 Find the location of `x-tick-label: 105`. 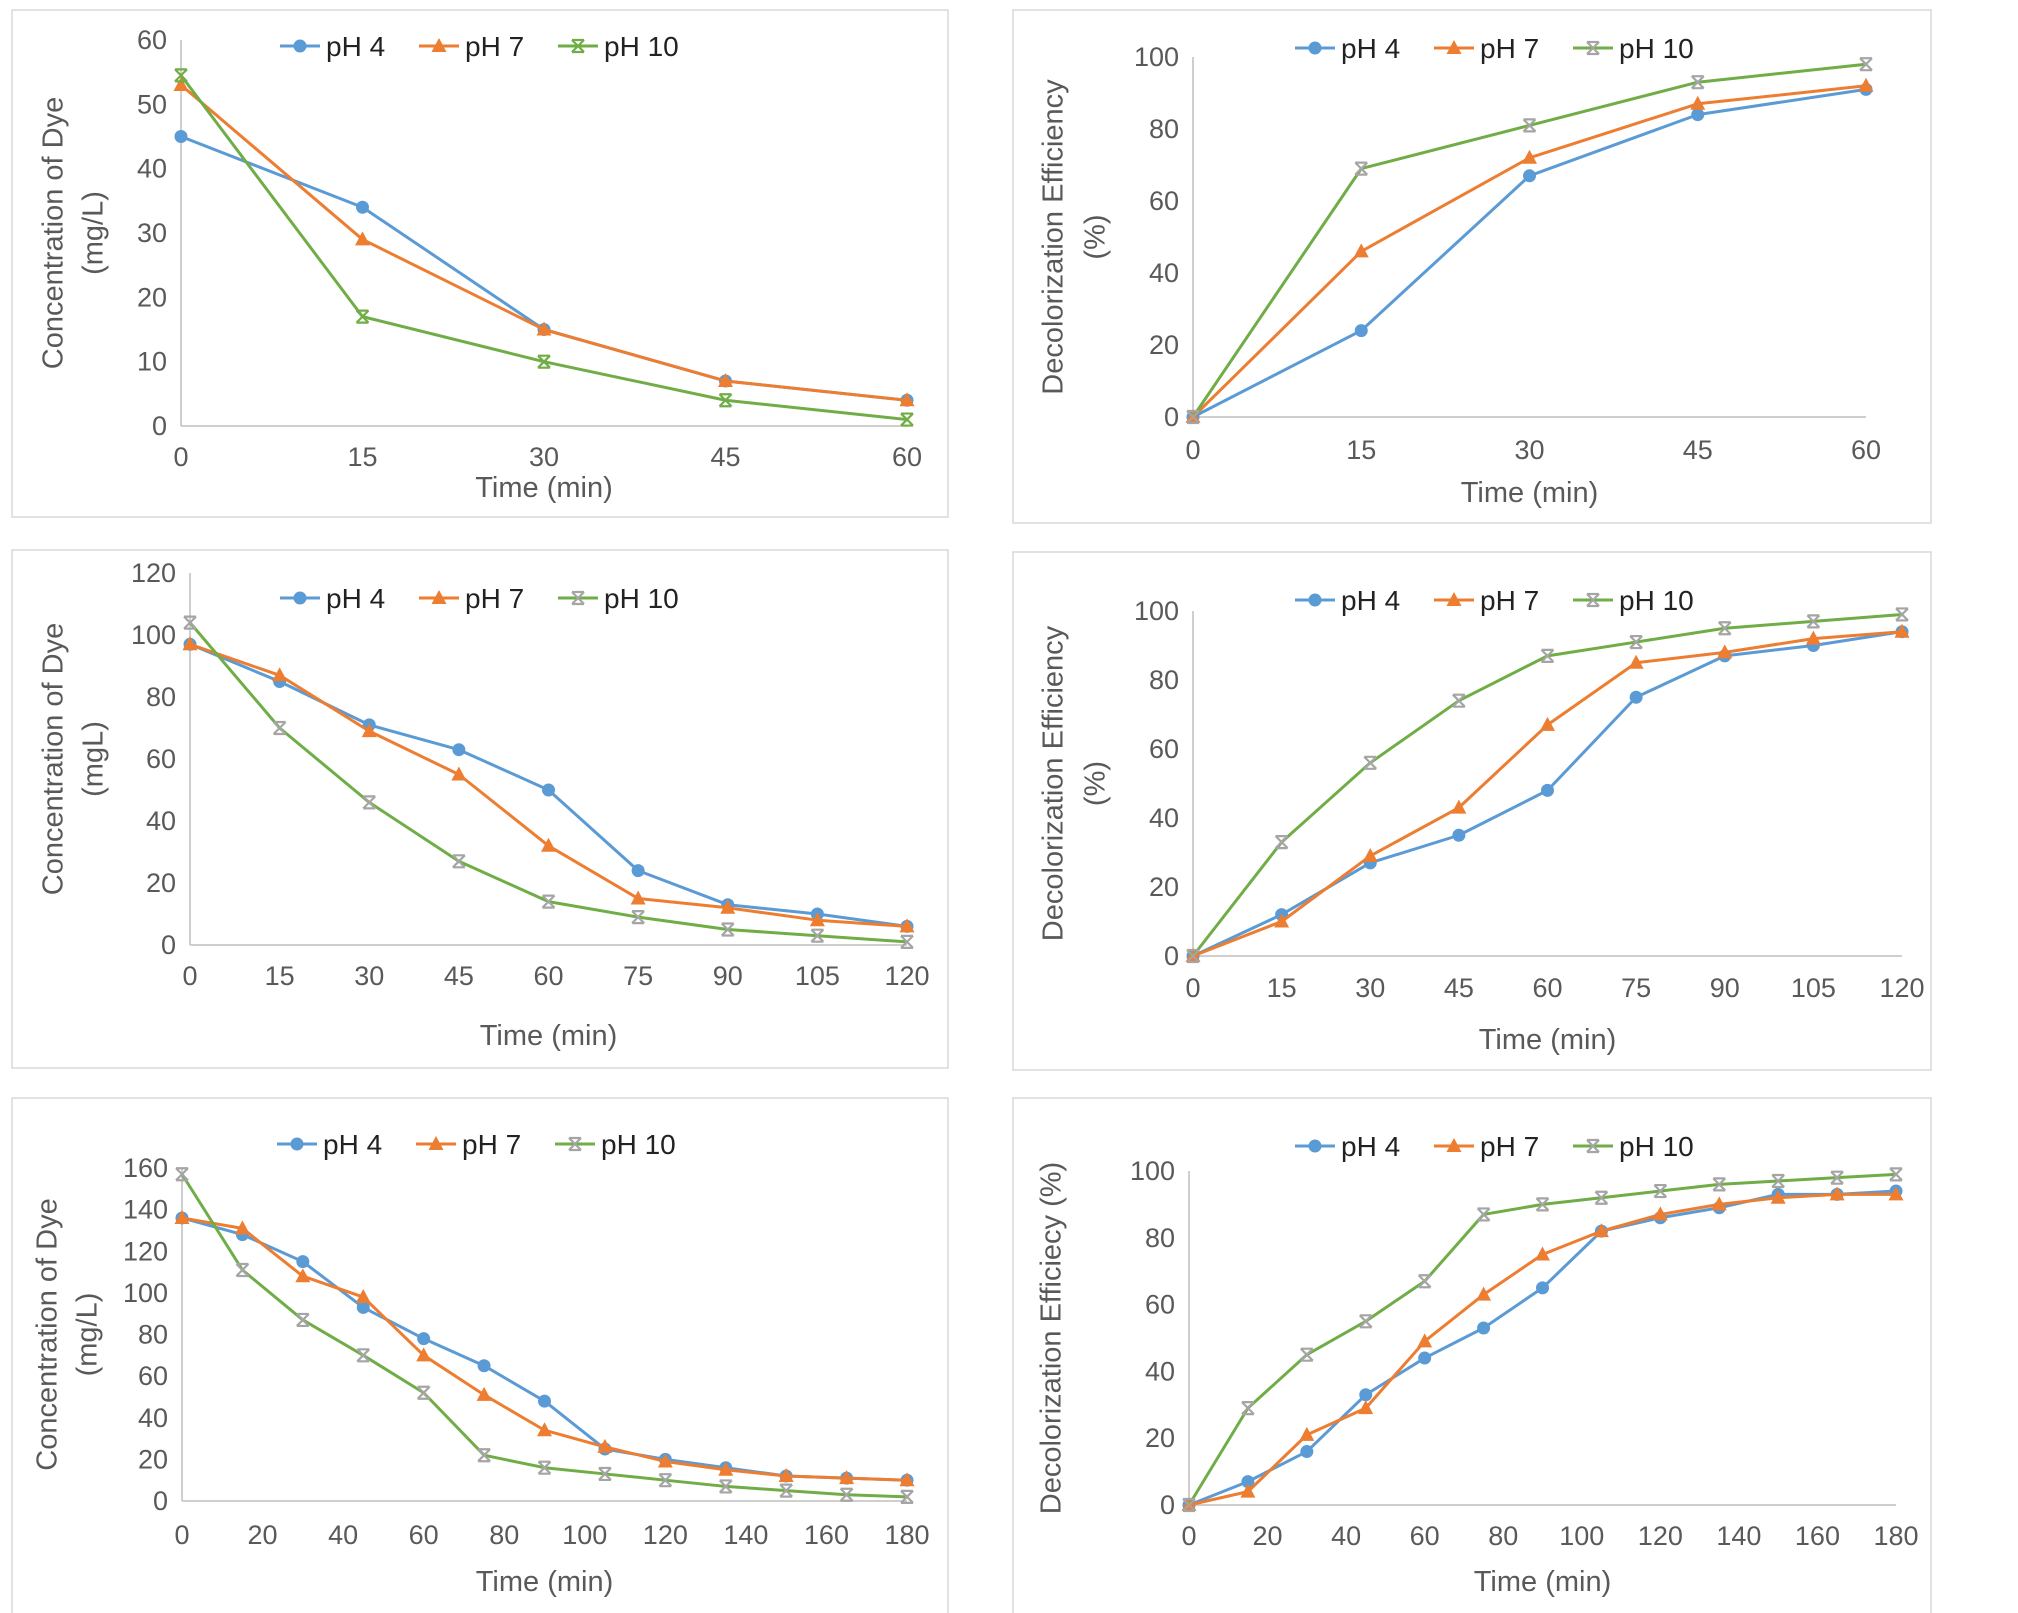

x-tick-label: 105 is located at coordinates (1813, 988).